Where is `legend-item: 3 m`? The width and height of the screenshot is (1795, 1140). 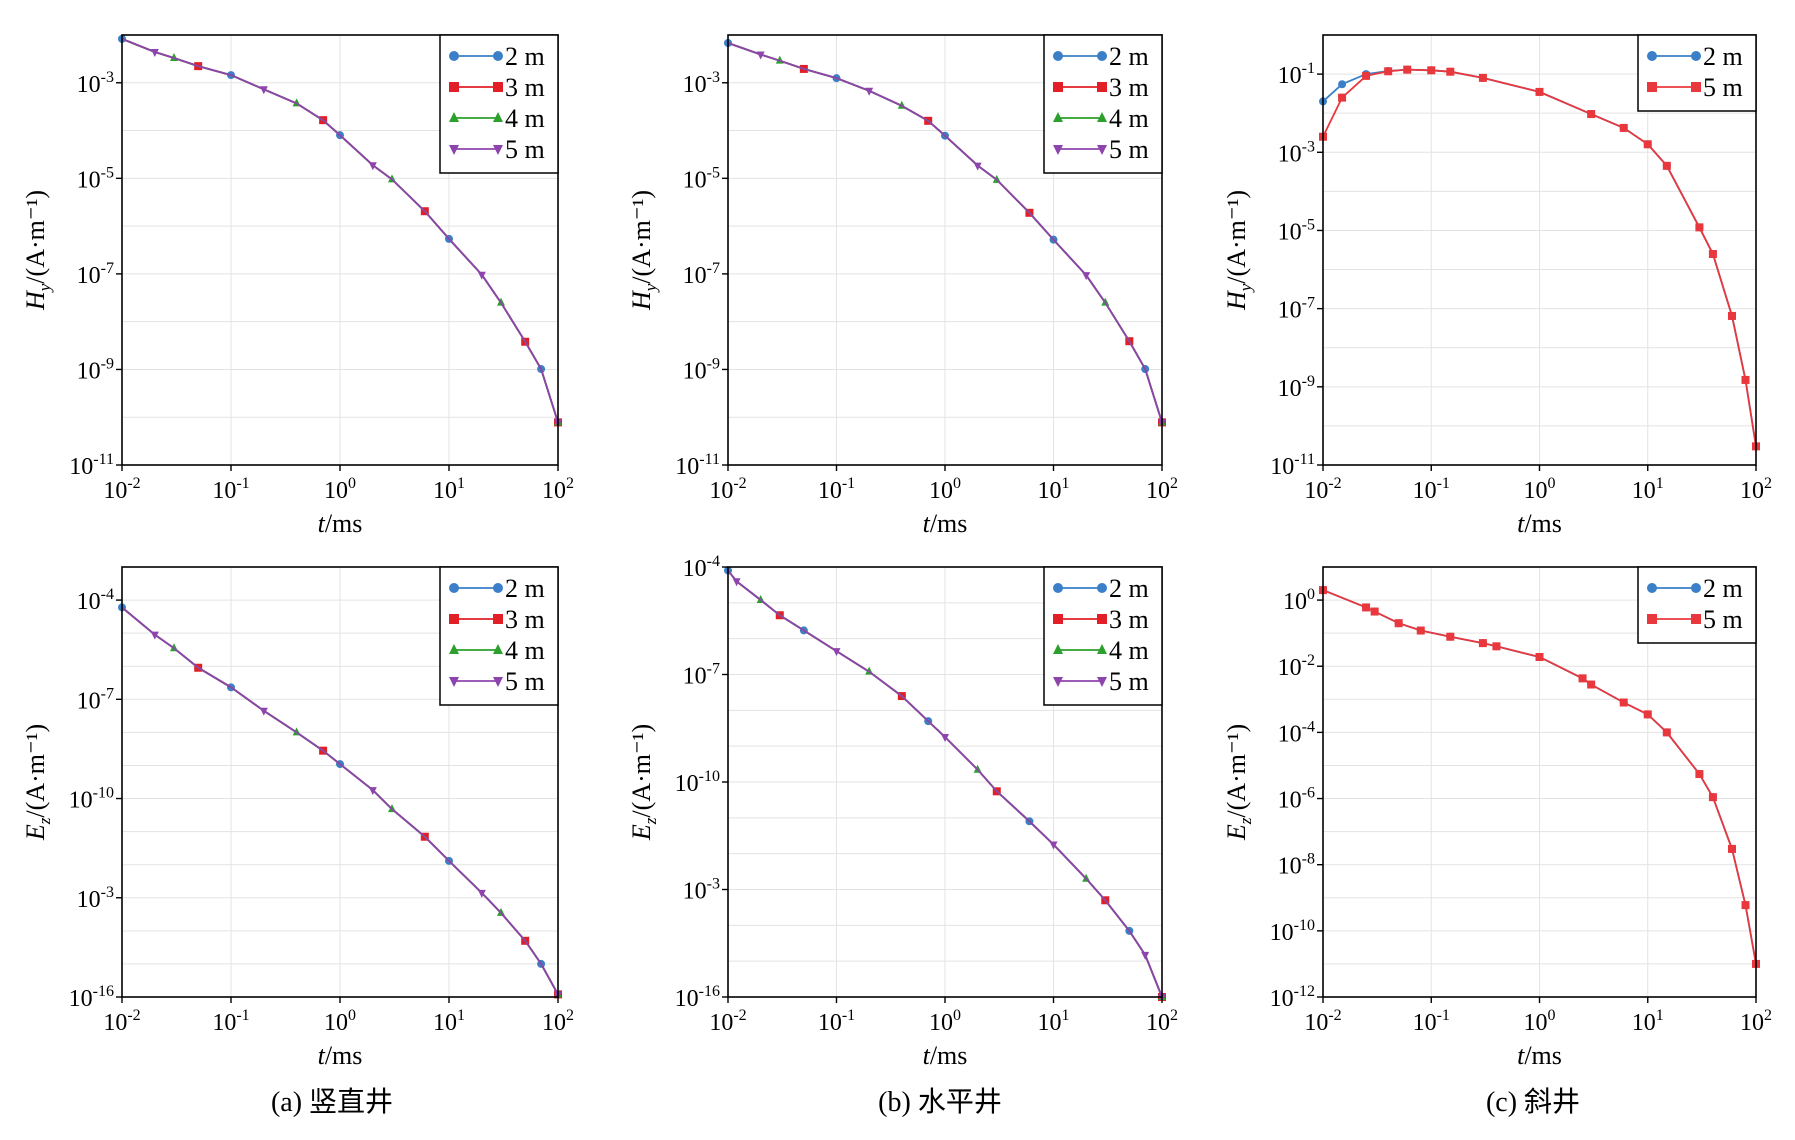
legend-item: 3 m is located at coordinates (1101, 619).